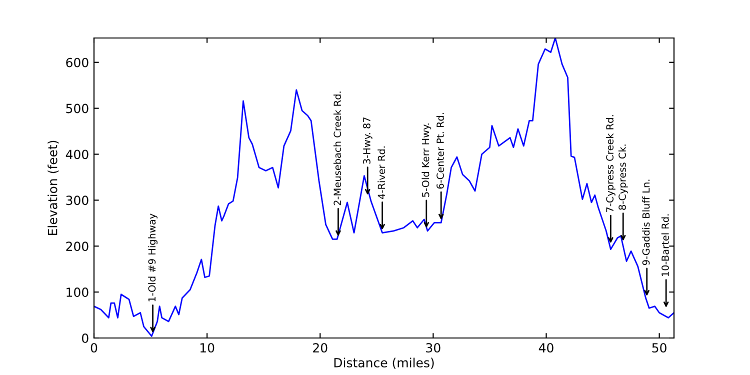 The height and width of the screenshot is (375, 750). Describe the element at coordinates (546, 348) in the screenshot. I see `x-tick-label: 40` at that location.